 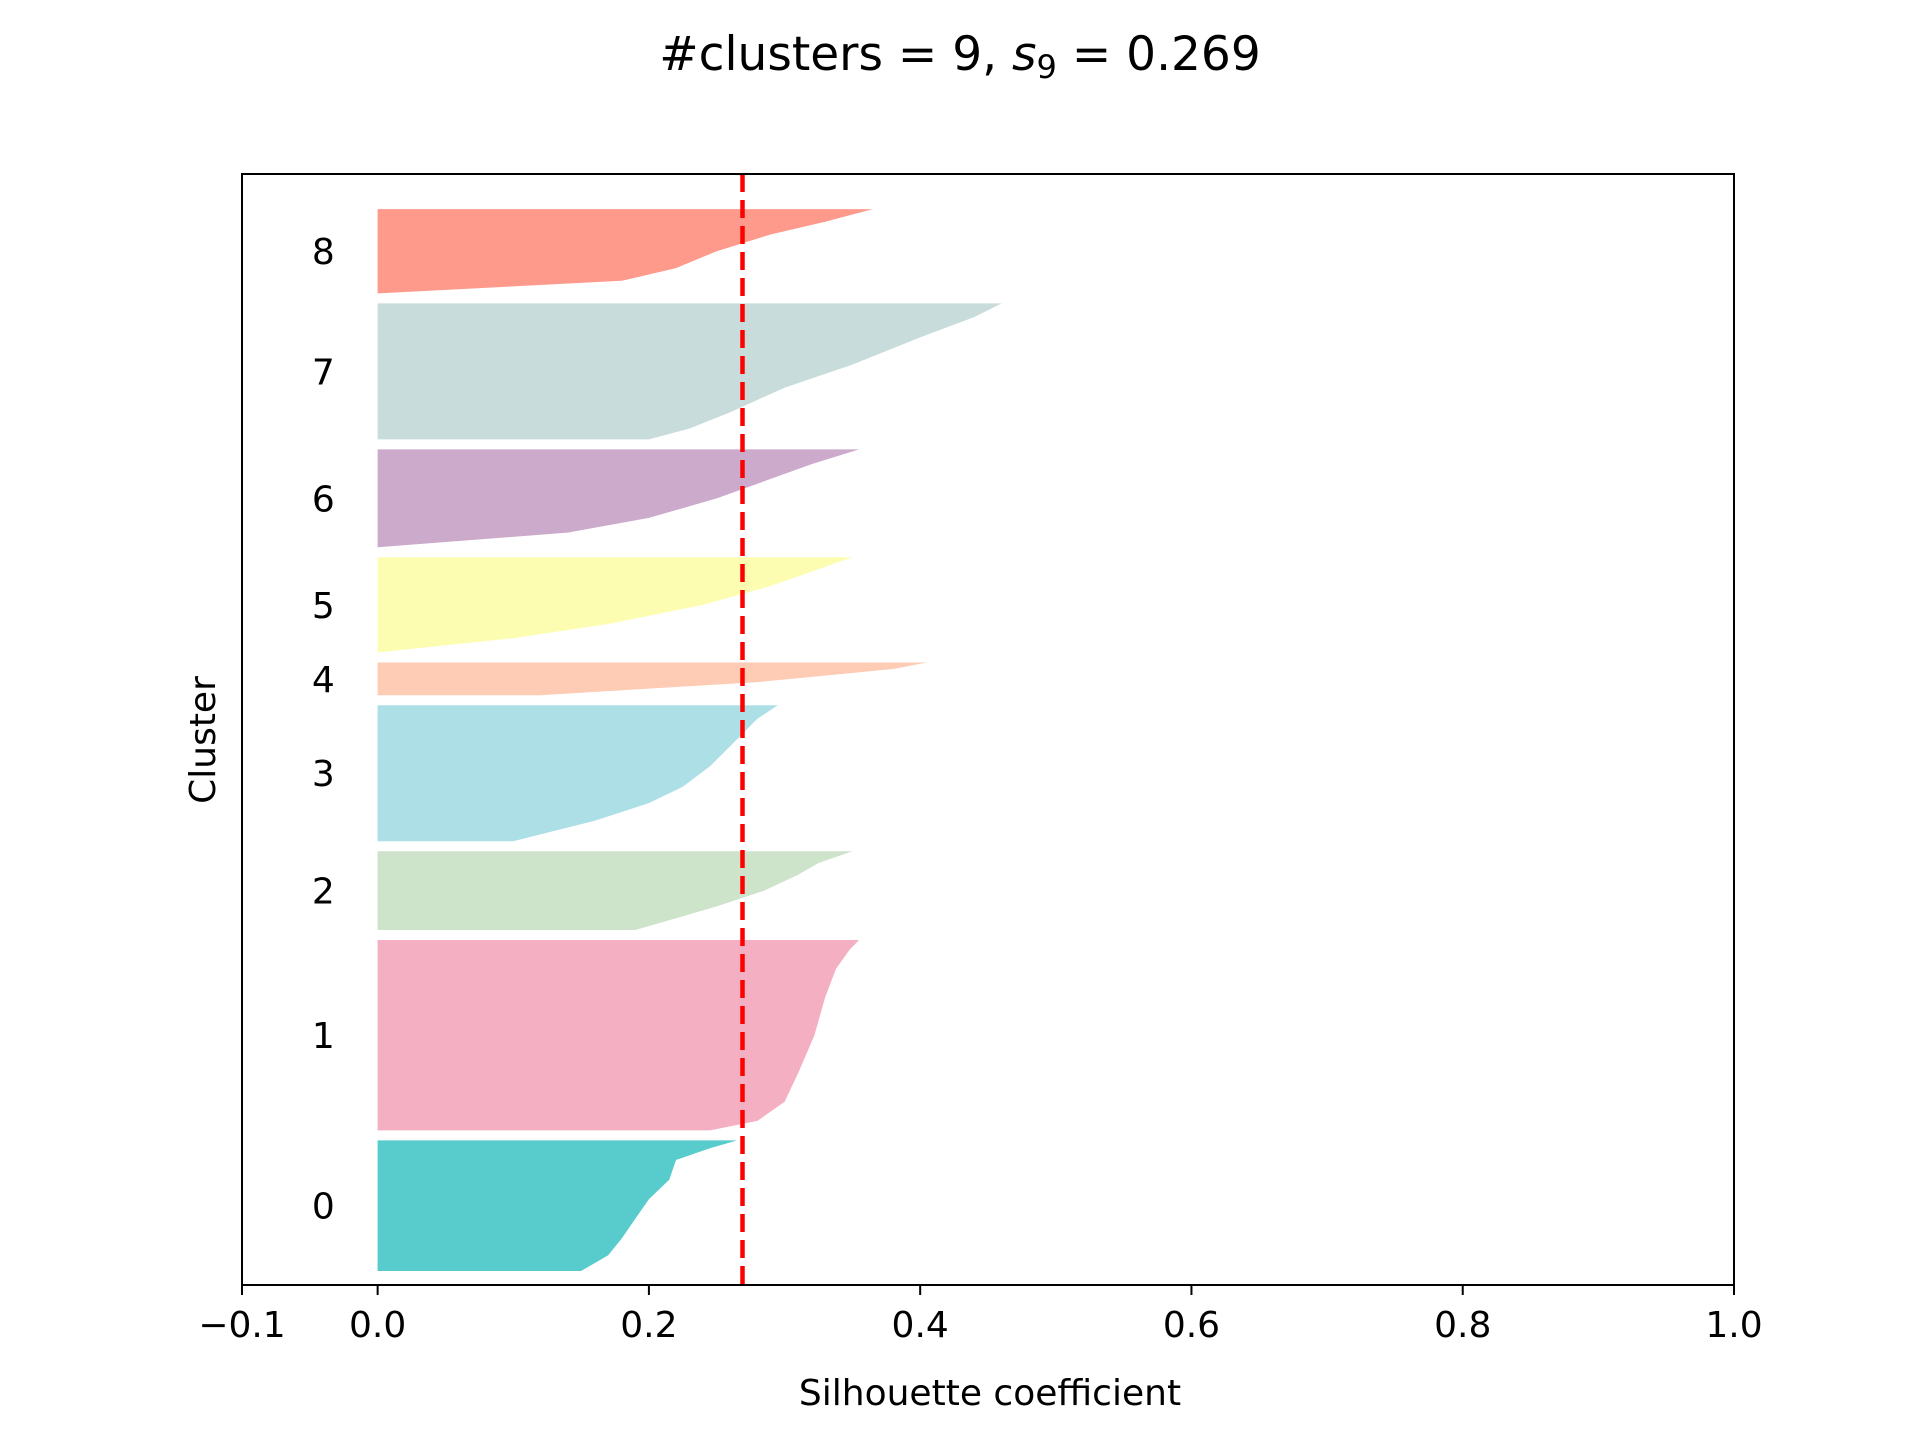 What do you see at coordinates (1024, 54) in the screenshot?
I see `title-s-symbol: s` at bounding box center [1024, 54].